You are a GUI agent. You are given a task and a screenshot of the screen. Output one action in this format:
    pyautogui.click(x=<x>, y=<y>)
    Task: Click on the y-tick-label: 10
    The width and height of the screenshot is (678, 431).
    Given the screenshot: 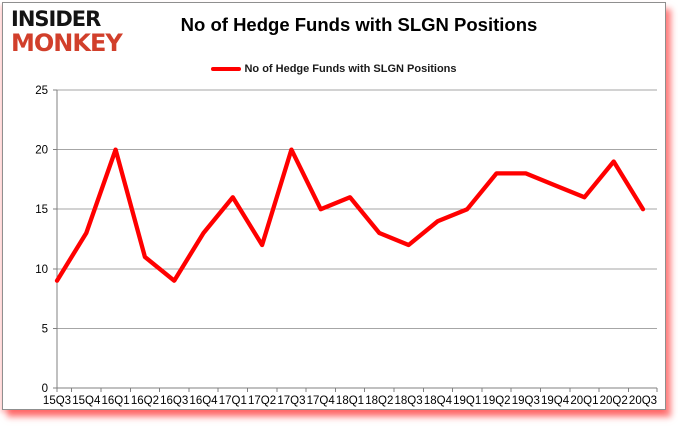 What is the action you would take?
    pyautogui.click(x=41, y=270)
    